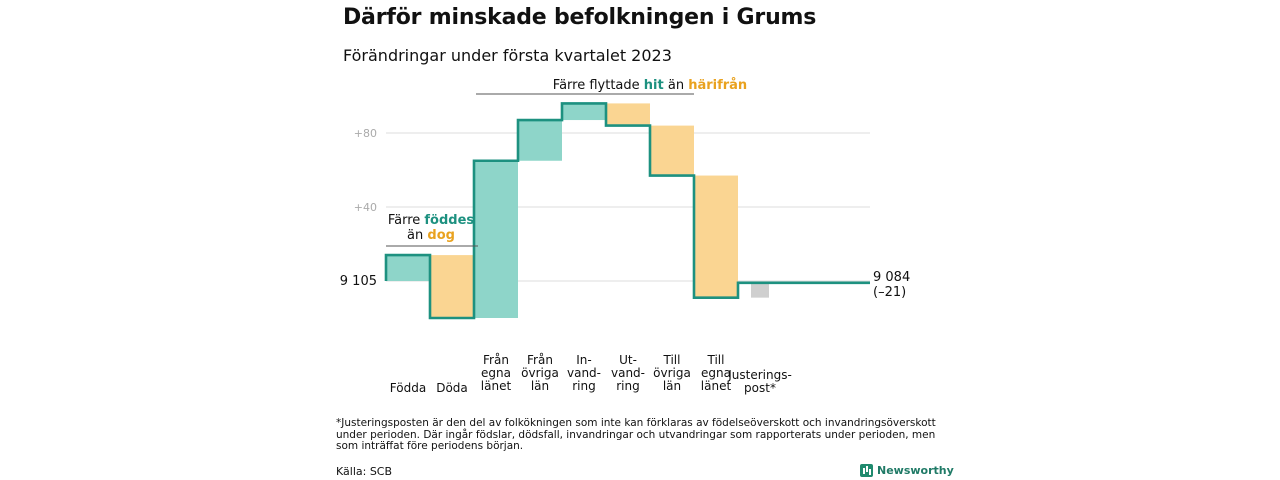 Image resolution: width=1280 pixels, height=480 pixels. What do you see at coordinates (759, 375) in the screenshot?
I see `category-label: Justerings-` at bounding box center [759, 375].